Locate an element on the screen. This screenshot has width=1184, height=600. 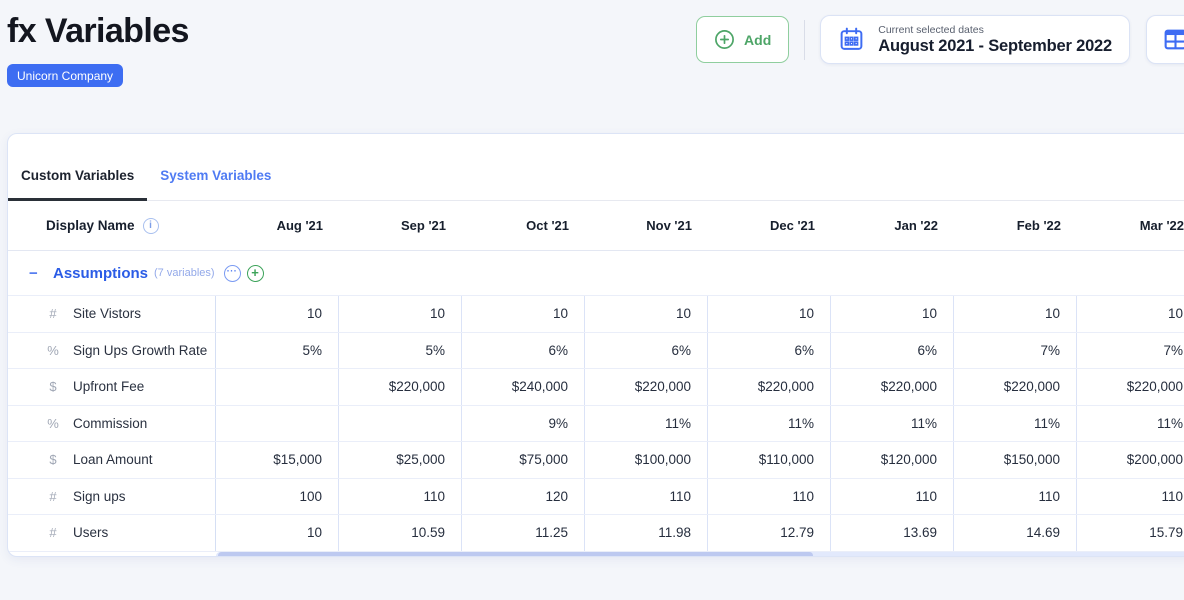
add-button: Add is located at coordinates (743, 39).